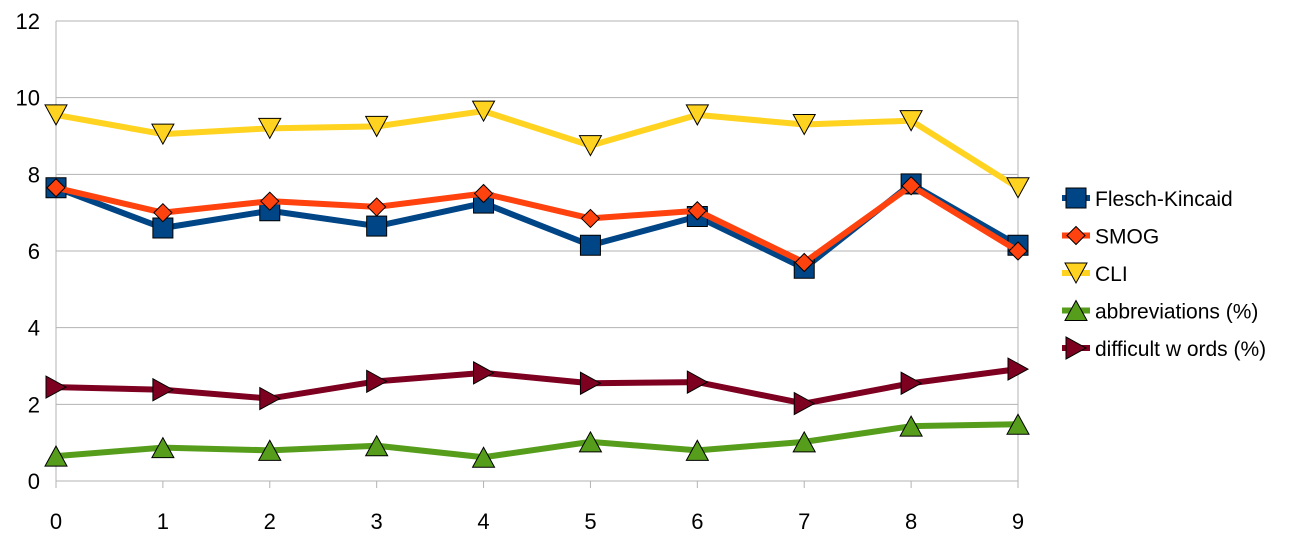 This screenshot has height=553, width=1315. I want to click on legend-item: CLI, so click(1095, 274).